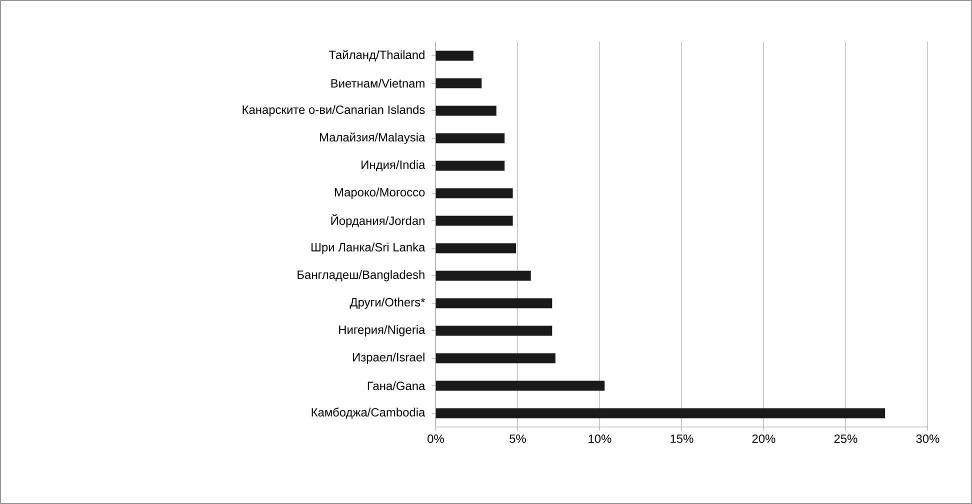 The image size is (972, 504). Describe the element at coordinates (518, 438) in the screenshot. I see `x-tick-label: 5%` at that location.